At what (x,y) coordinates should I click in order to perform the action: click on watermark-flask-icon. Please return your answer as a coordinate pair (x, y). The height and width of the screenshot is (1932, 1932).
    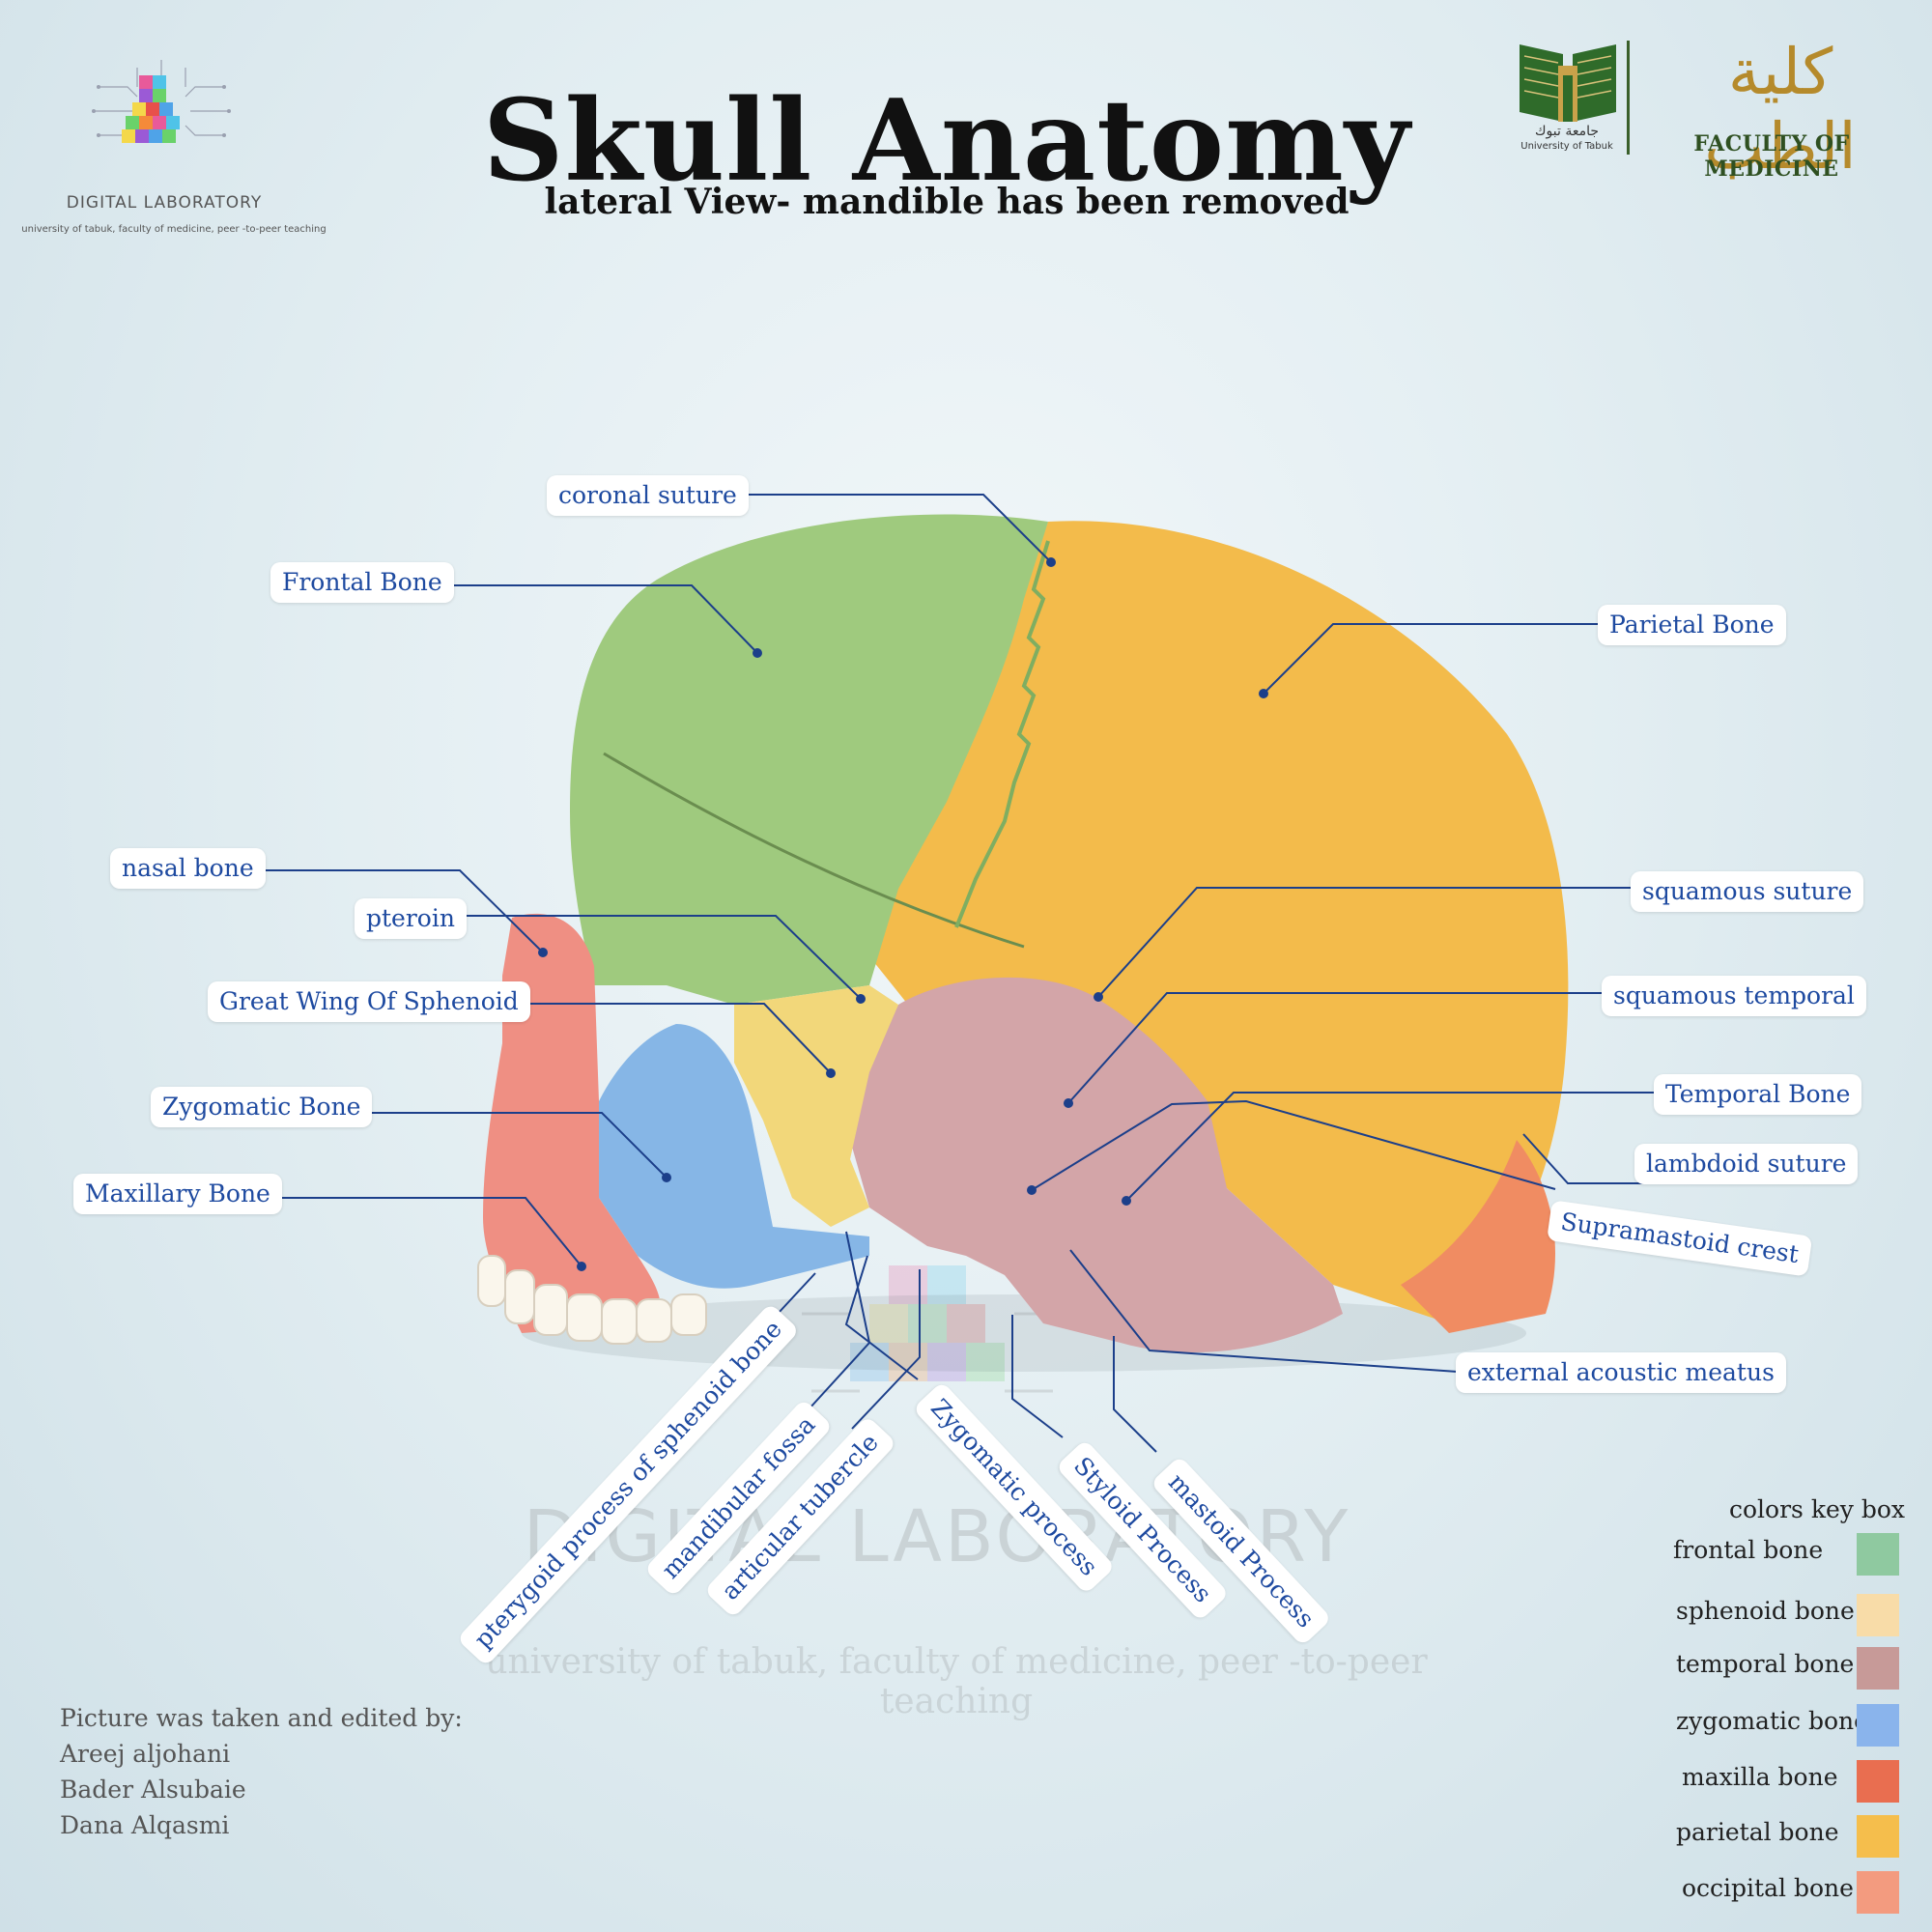
    Looking at the image, I should click on (932, 1329).